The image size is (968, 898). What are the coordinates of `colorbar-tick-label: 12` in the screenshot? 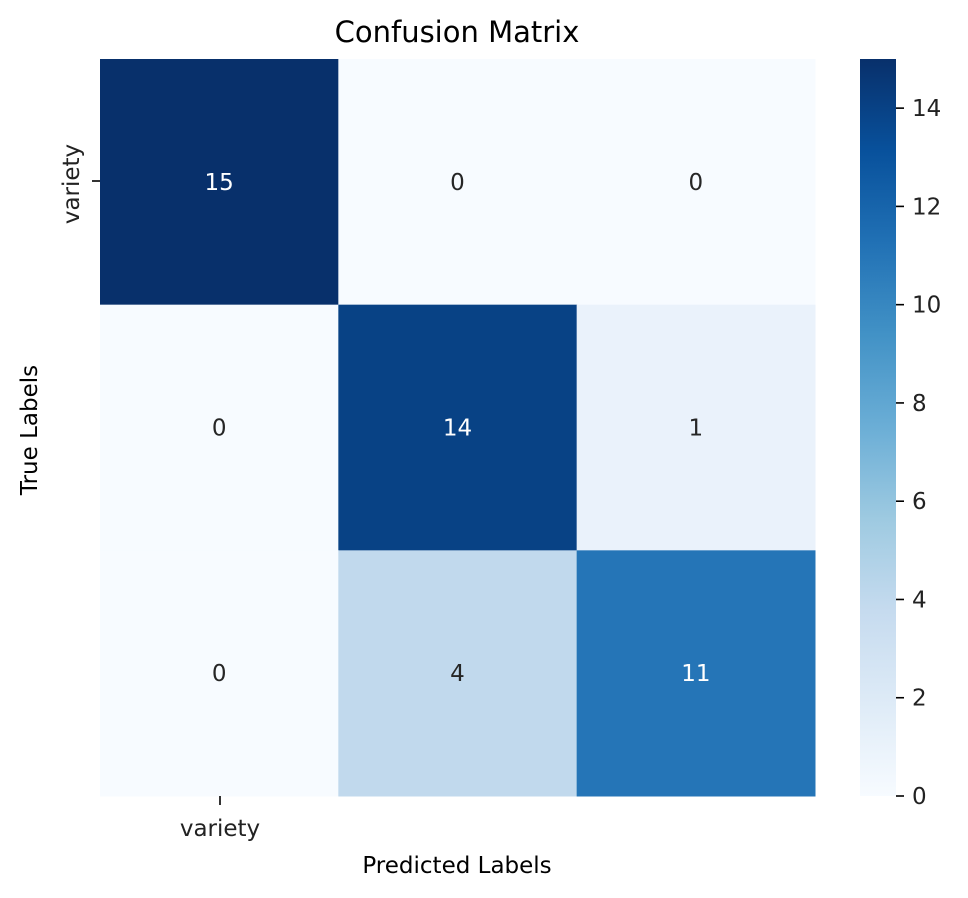 It's located at (926, 207).